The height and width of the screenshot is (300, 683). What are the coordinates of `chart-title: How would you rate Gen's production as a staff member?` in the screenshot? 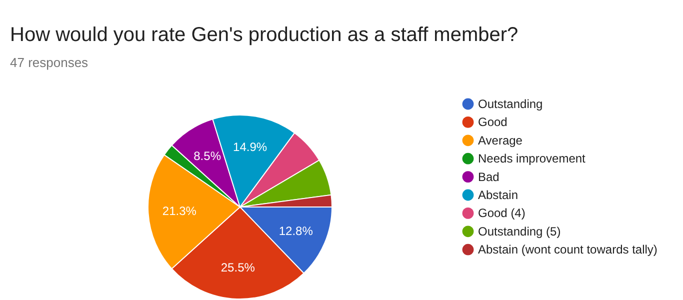 It's located at (264, 35).